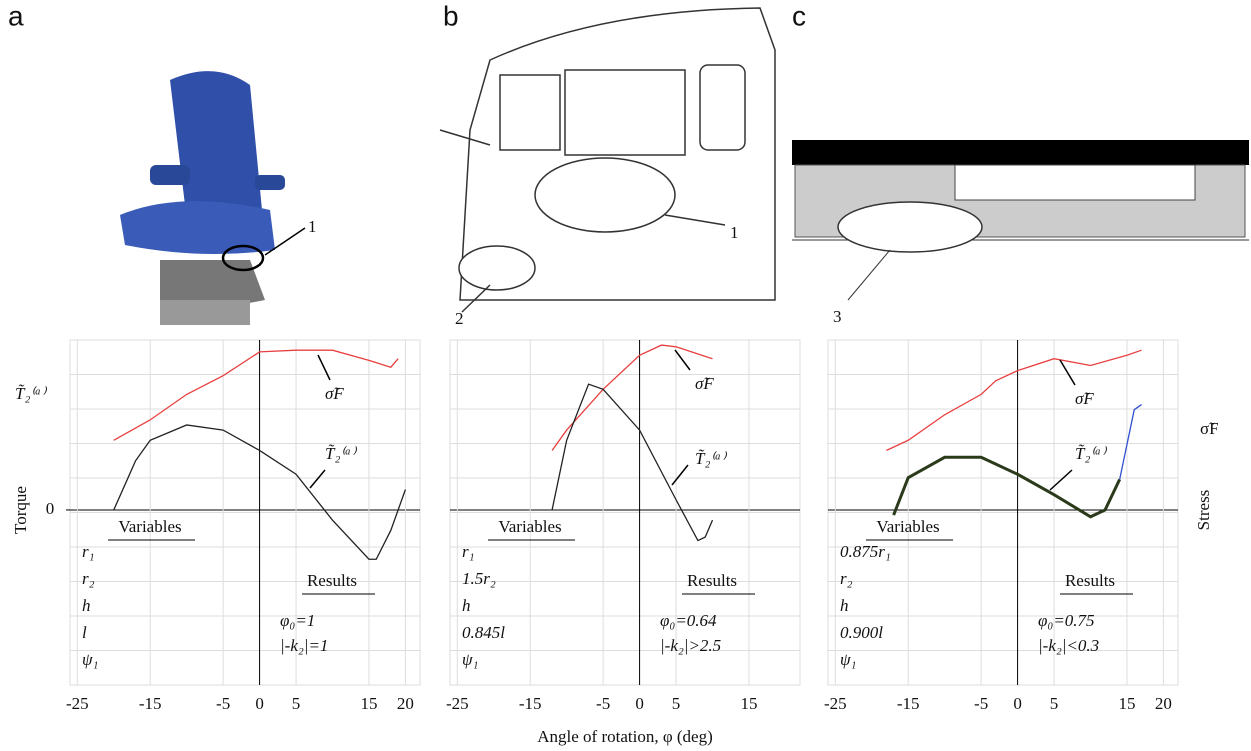  Describe the element at coordinates (688, 620) in the screenshot. I see `result: φ₀=0.64` at that location.